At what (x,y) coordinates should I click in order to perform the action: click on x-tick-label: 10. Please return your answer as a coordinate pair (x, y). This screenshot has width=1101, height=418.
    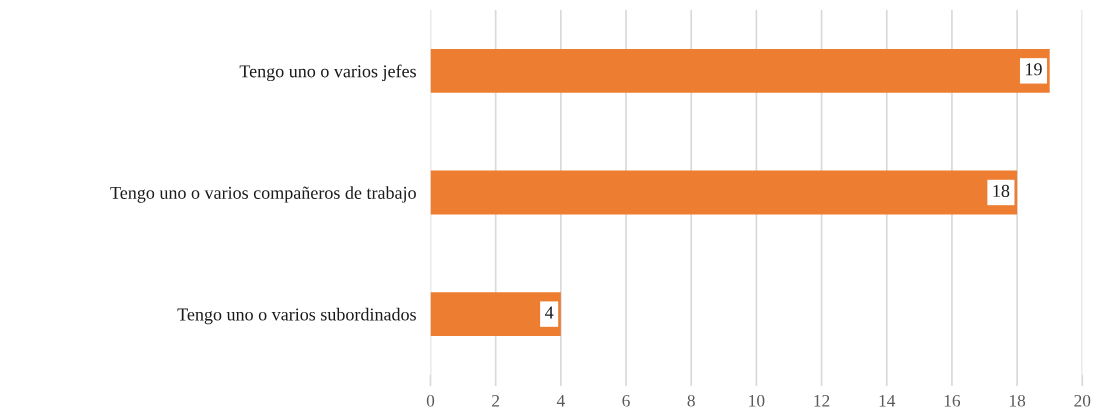
    Looking at the image, I should click on (757, 400).